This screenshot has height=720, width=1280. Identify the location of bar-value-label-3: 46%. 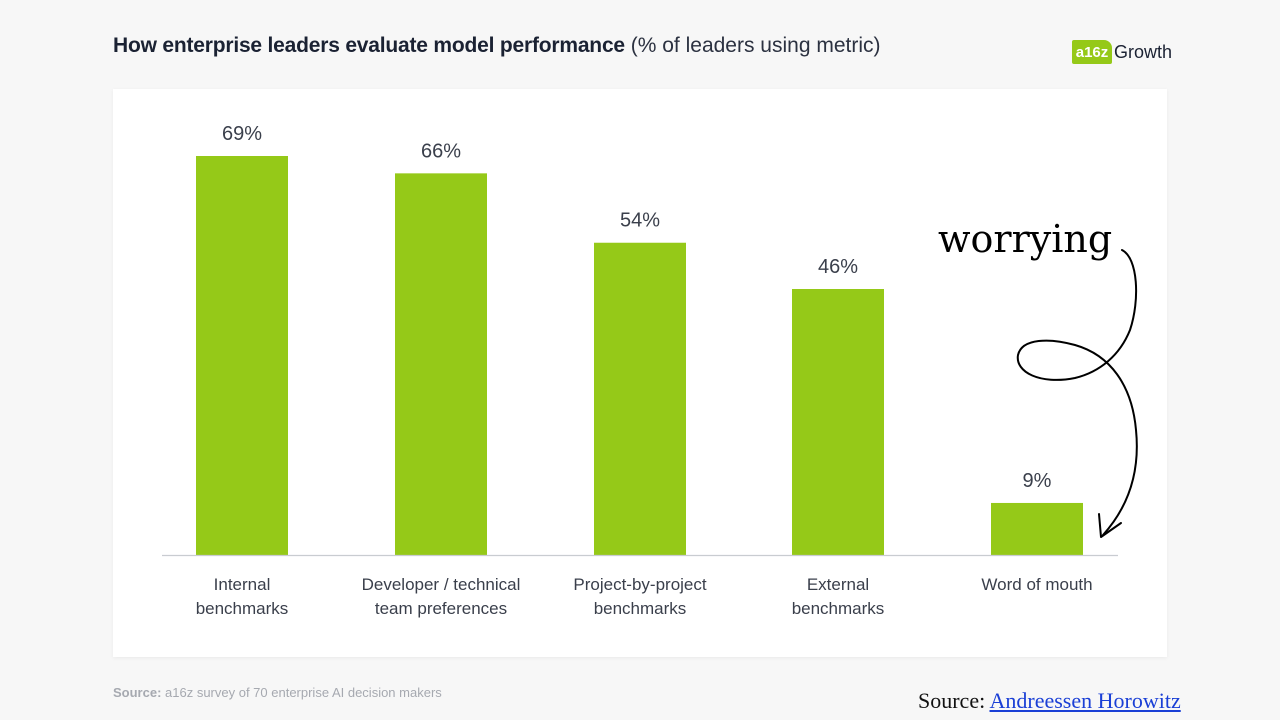
(838, 267).